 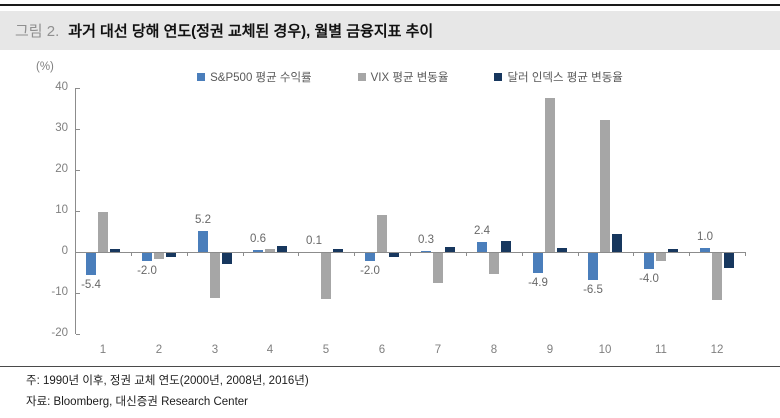 I want to click on x-axis-month-label: 3, so click(x=215, y=350).